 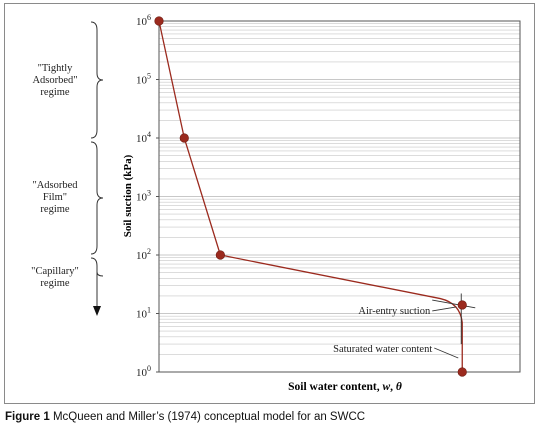 I want to click on regime-label-adsorbed-film: "Adsorbed Film" regime, so click(x=55, y=197).